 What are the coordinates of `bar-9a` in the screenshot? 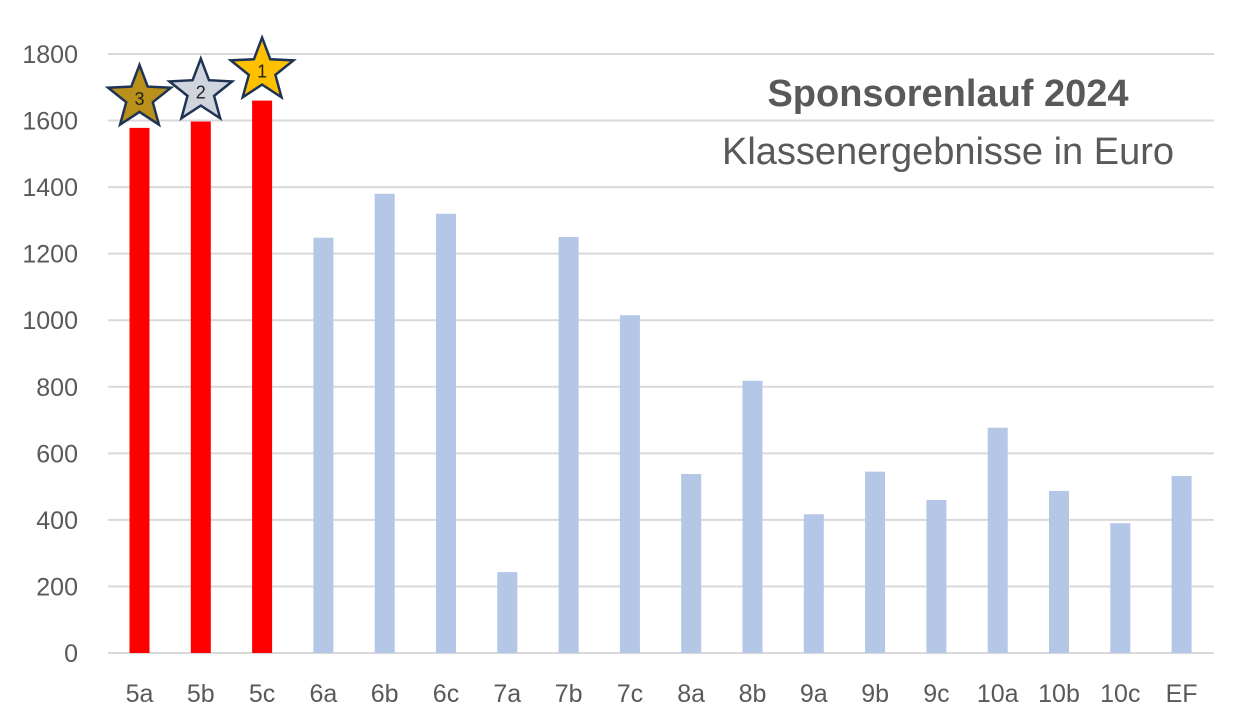 It's located at (813, 583).